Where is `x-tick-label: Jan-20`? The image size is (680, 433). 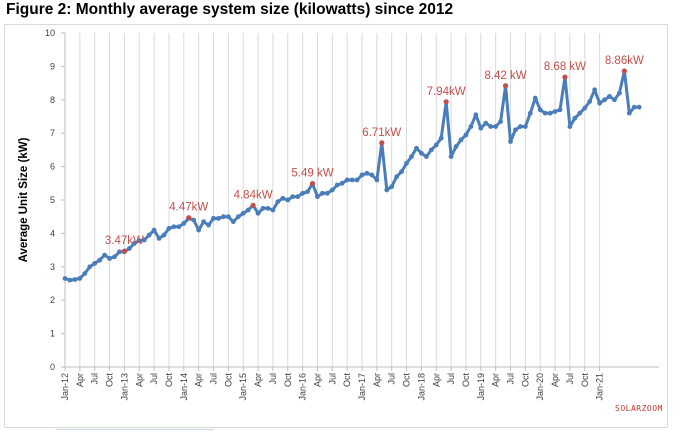
x-tick-label: Jan-20 is located at coordinates (540, 387).